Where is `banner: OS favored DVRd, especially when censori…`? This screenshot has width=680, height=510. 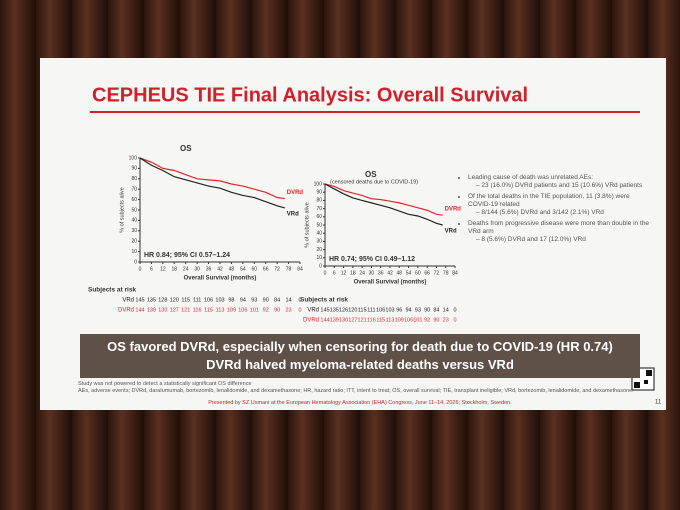
banner: OS favored DVRd, especially when censori… is located at coordinates (360, 356).